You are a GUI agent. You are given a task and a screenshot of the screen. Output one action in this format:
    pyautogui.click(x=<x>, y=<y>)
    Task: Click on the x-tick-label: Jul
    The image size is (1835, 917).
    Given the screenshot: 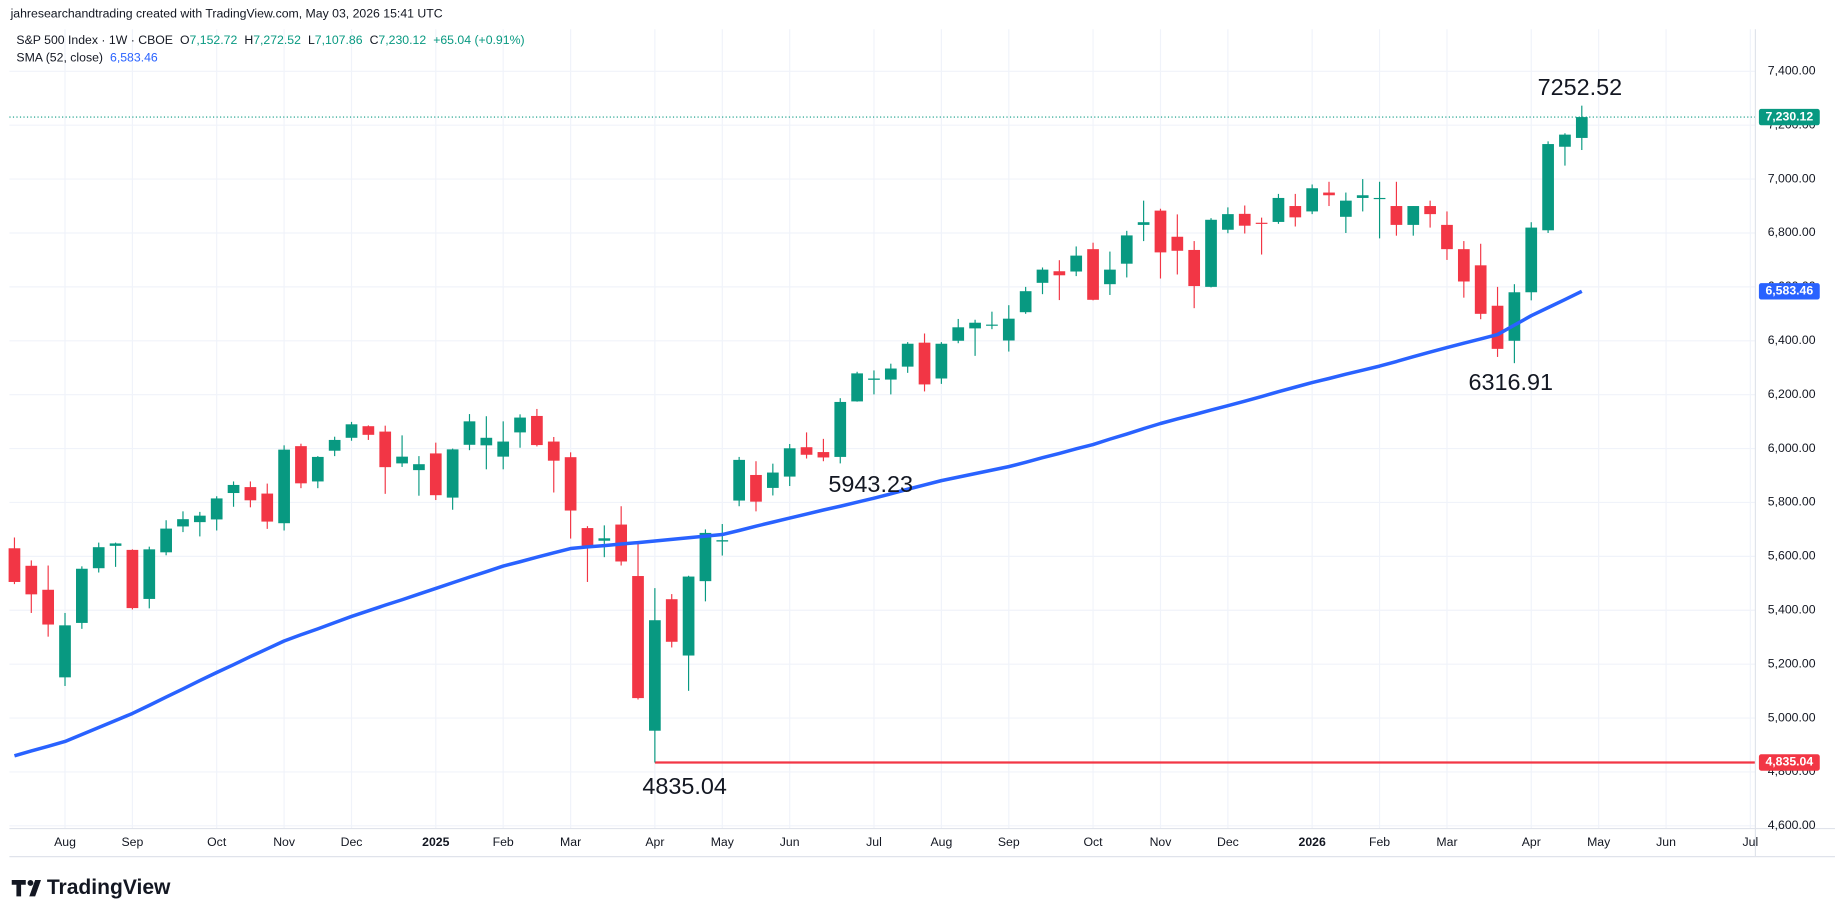 What is the action you would take?
    pyautogui.click(x=874, y=842)
    